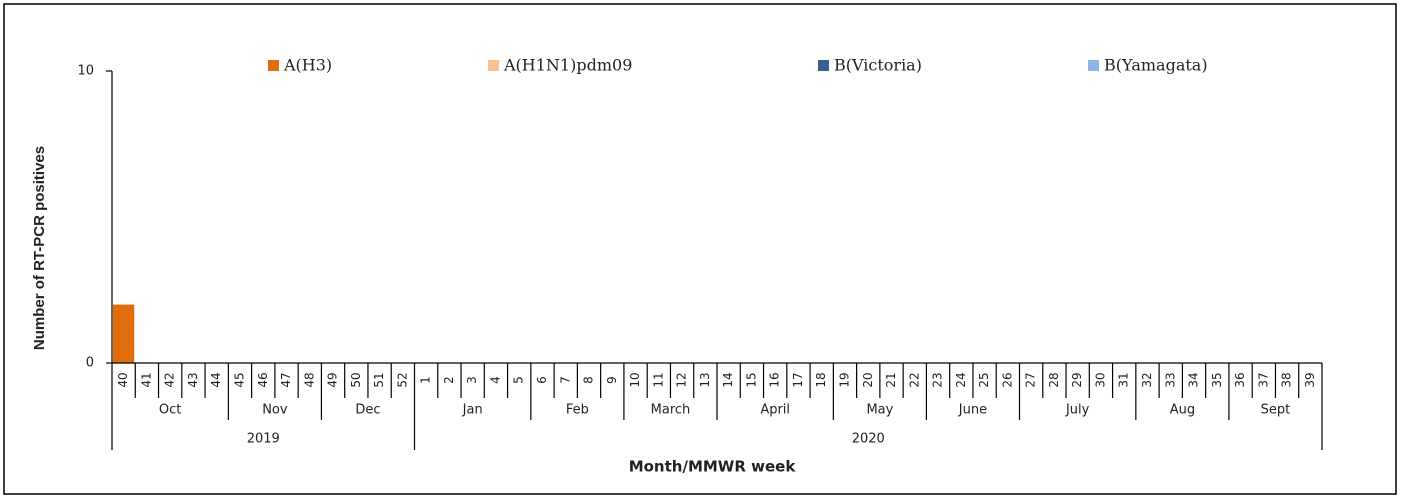 This screenshot has height=499, width=1401. Describe the element at coordinates (85, 71) in the screenshot. I see `y-tick-label: 10` at that location.